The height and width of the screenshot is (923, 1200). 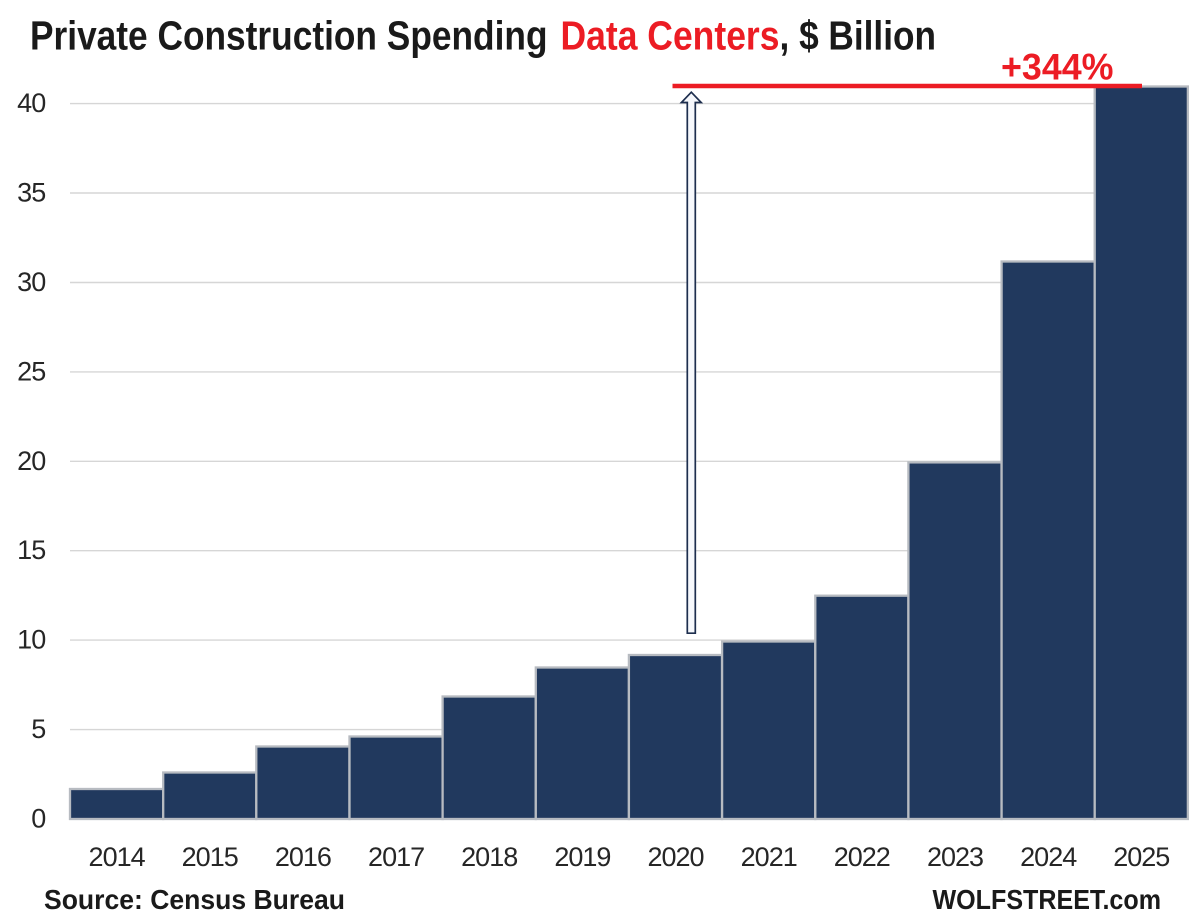 I want to click on svg-text: 15, so click(x=31, y=550).